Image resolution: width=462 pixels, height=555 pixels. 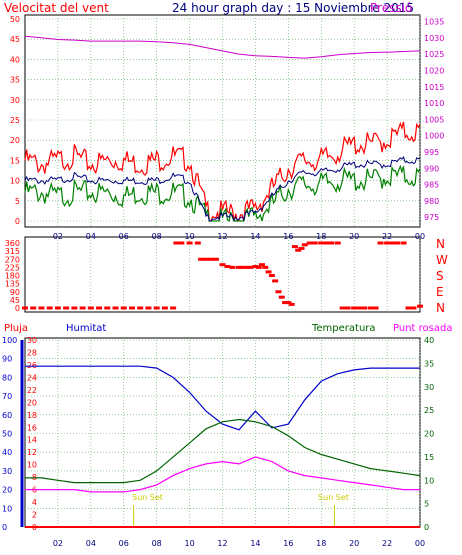 What do you see at coordinates (434, 22) in the screenshot?
I see `pressure-tick: 1035` at bounding box center [434, 22].